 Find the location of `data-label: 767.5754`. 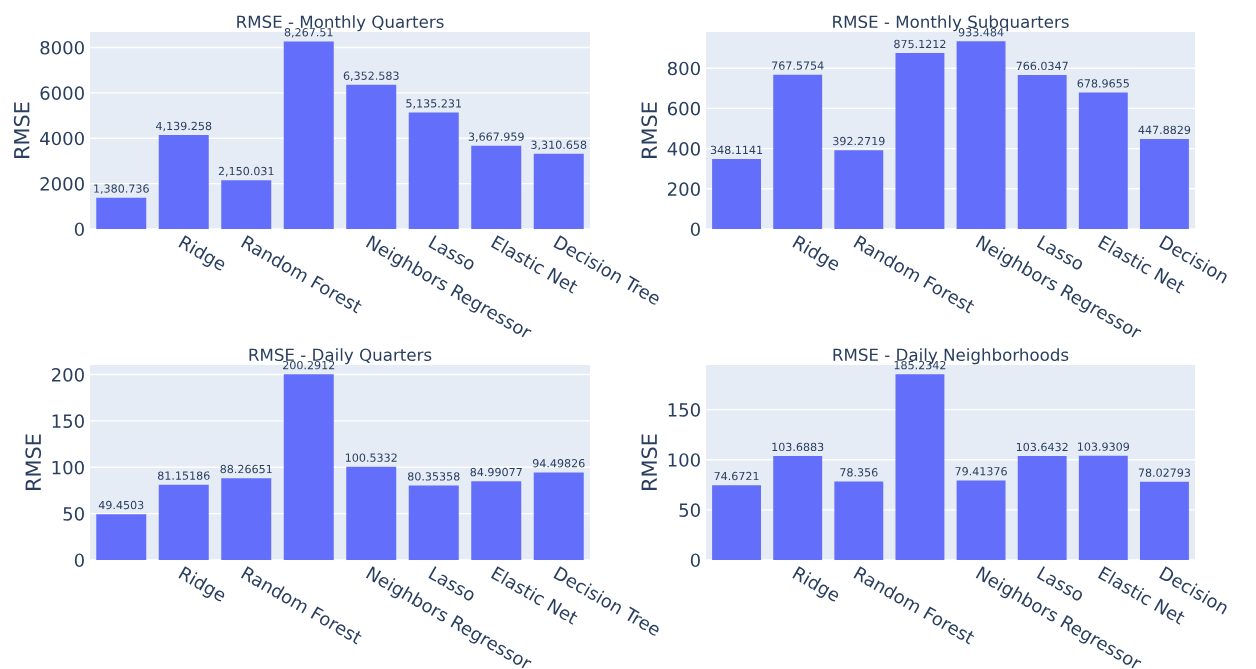

data-label: 767.5754 is located at coordinates (798, 65).